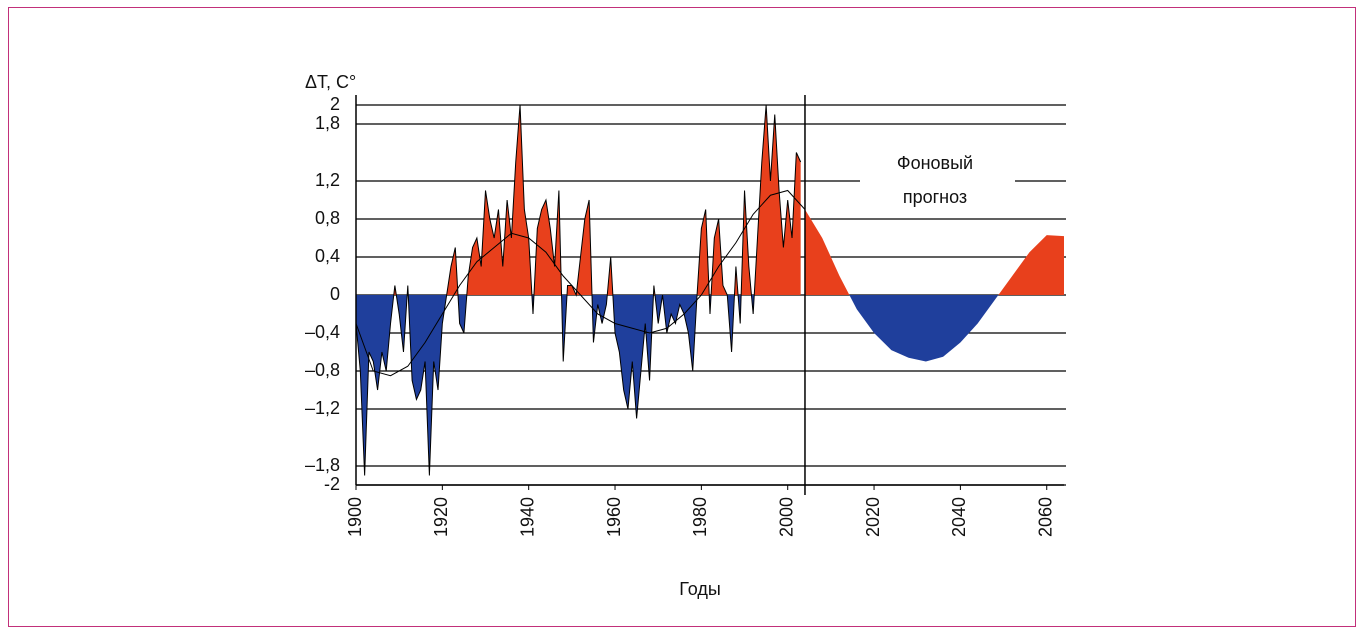 The height and width of the screenshot is (627, 1365). Describe the element at coordinates (322, 465) in the screenshot. I see `y-tick-label: –1,8` at that location.